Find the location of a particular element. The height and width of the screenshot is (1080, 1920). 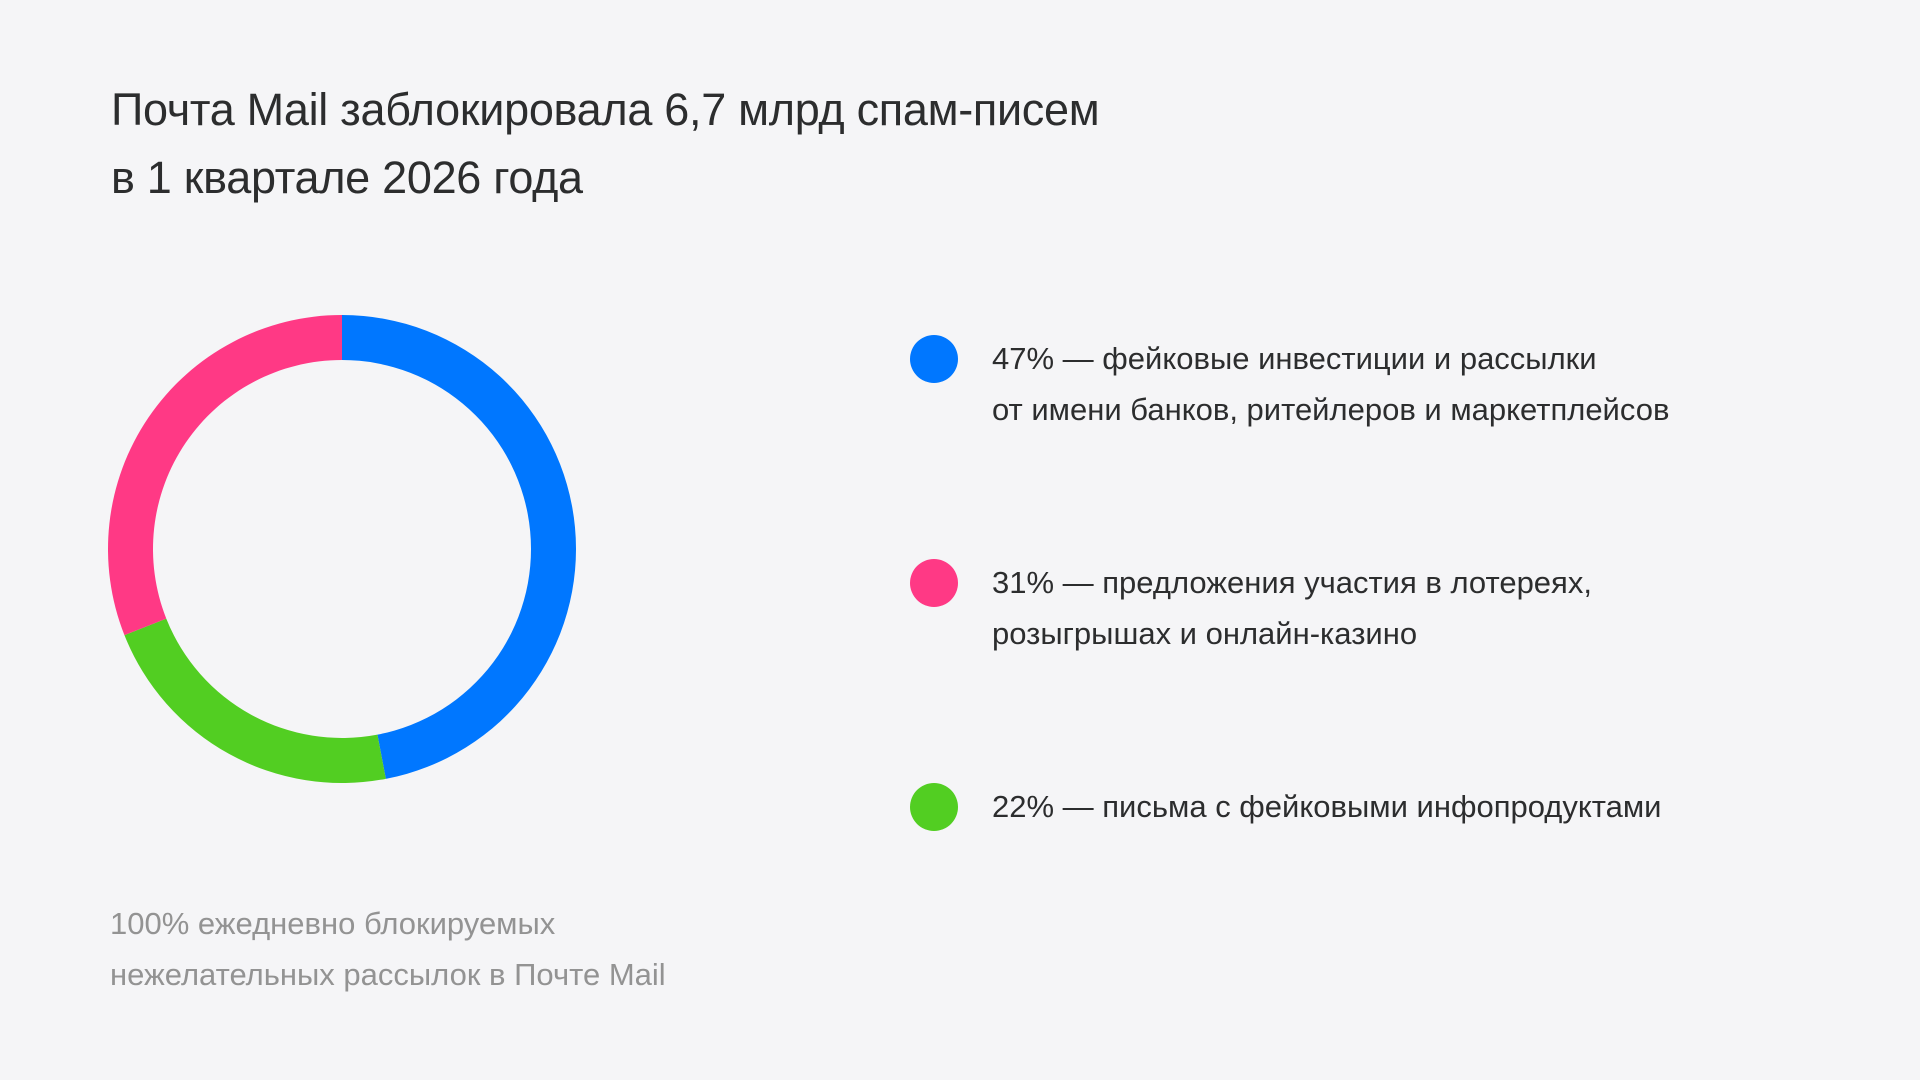

legend-label: 22% — письма с фейковыми инфопродуктами is located at coordinates (1327, 806).